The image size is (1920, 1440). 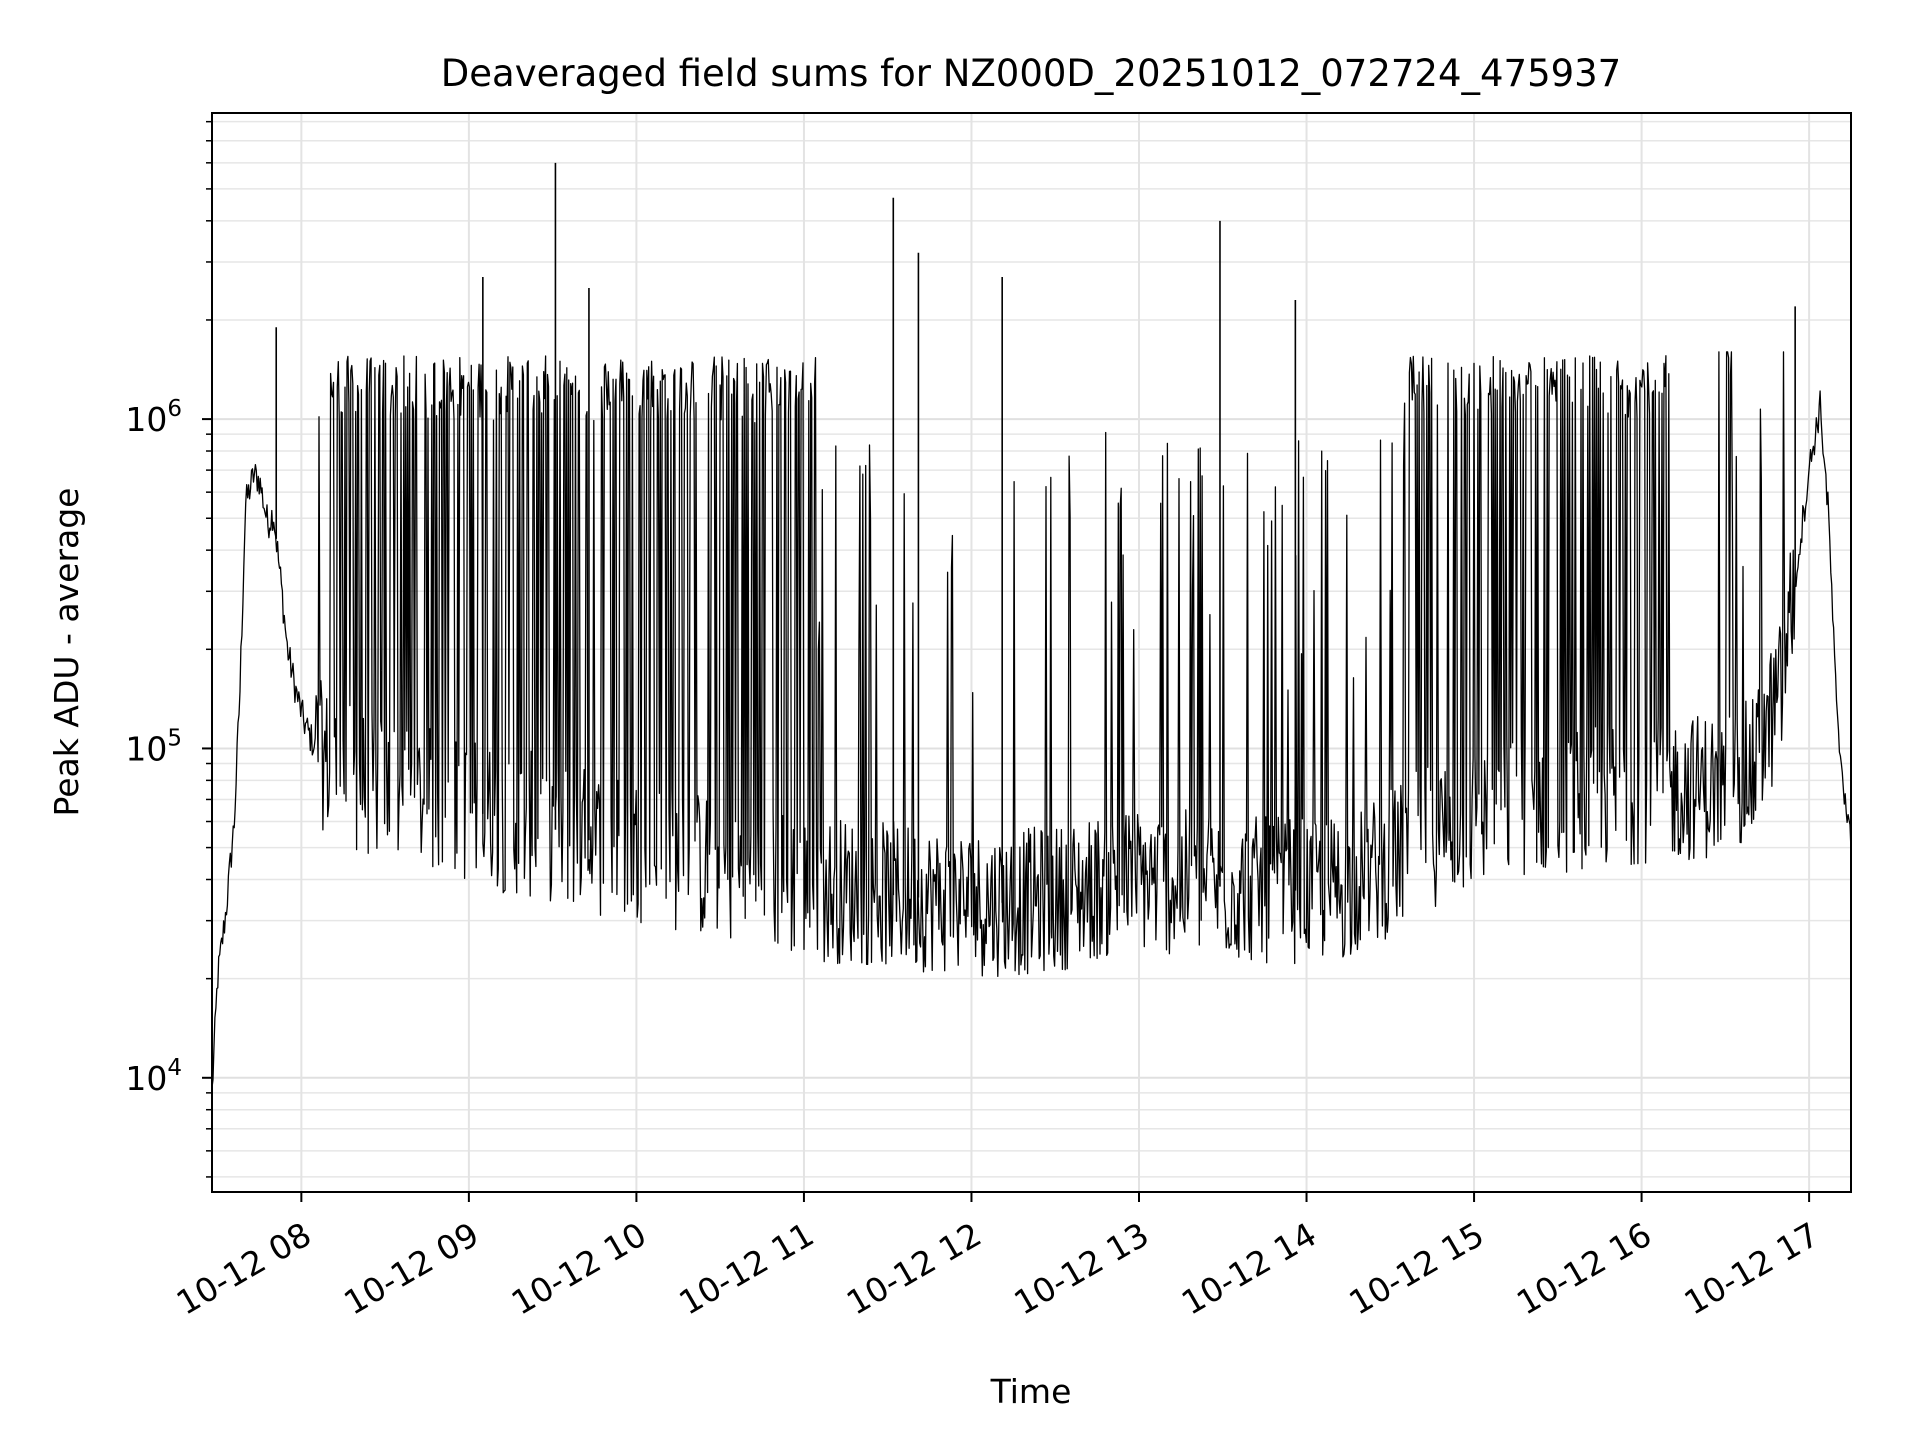 I want to click on x-axis-label: Time, so click(x=1031, y=1391).